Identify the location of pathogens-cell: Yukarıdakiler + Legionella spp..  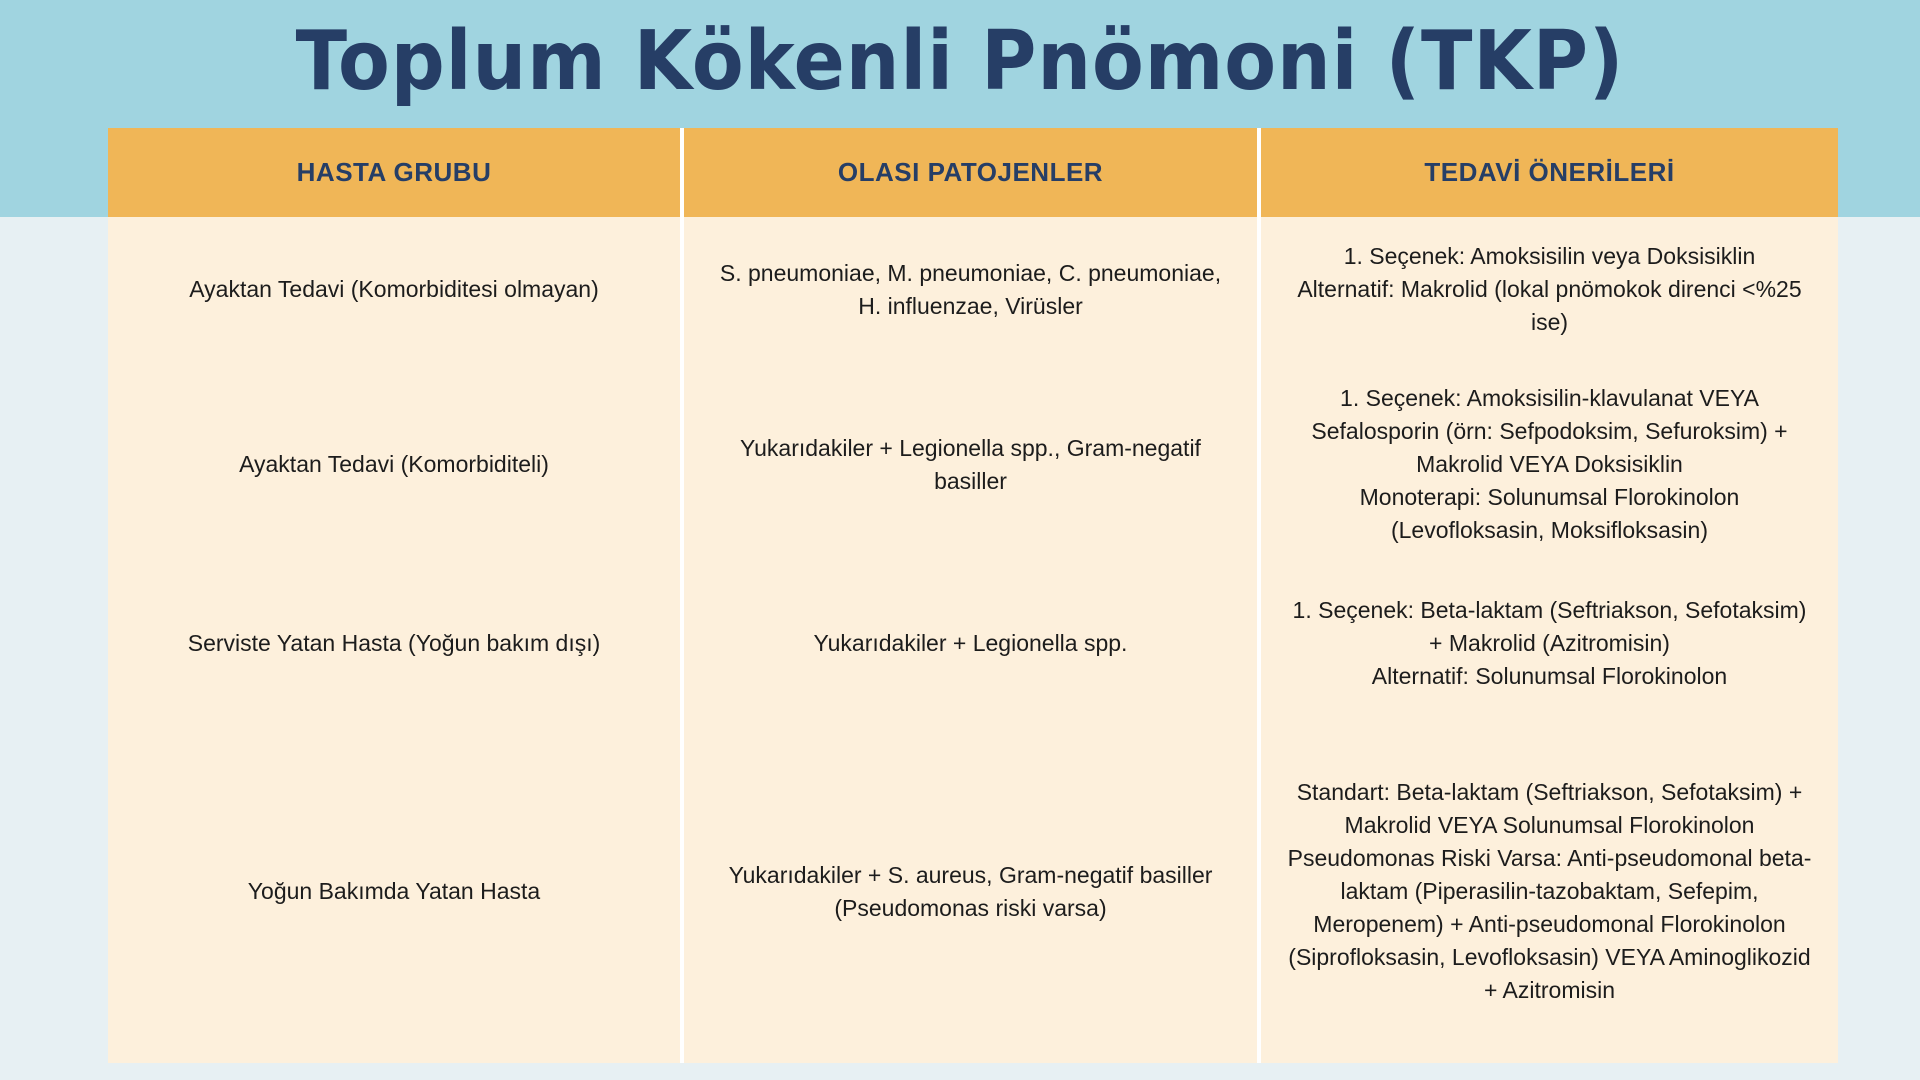
(972, 643).